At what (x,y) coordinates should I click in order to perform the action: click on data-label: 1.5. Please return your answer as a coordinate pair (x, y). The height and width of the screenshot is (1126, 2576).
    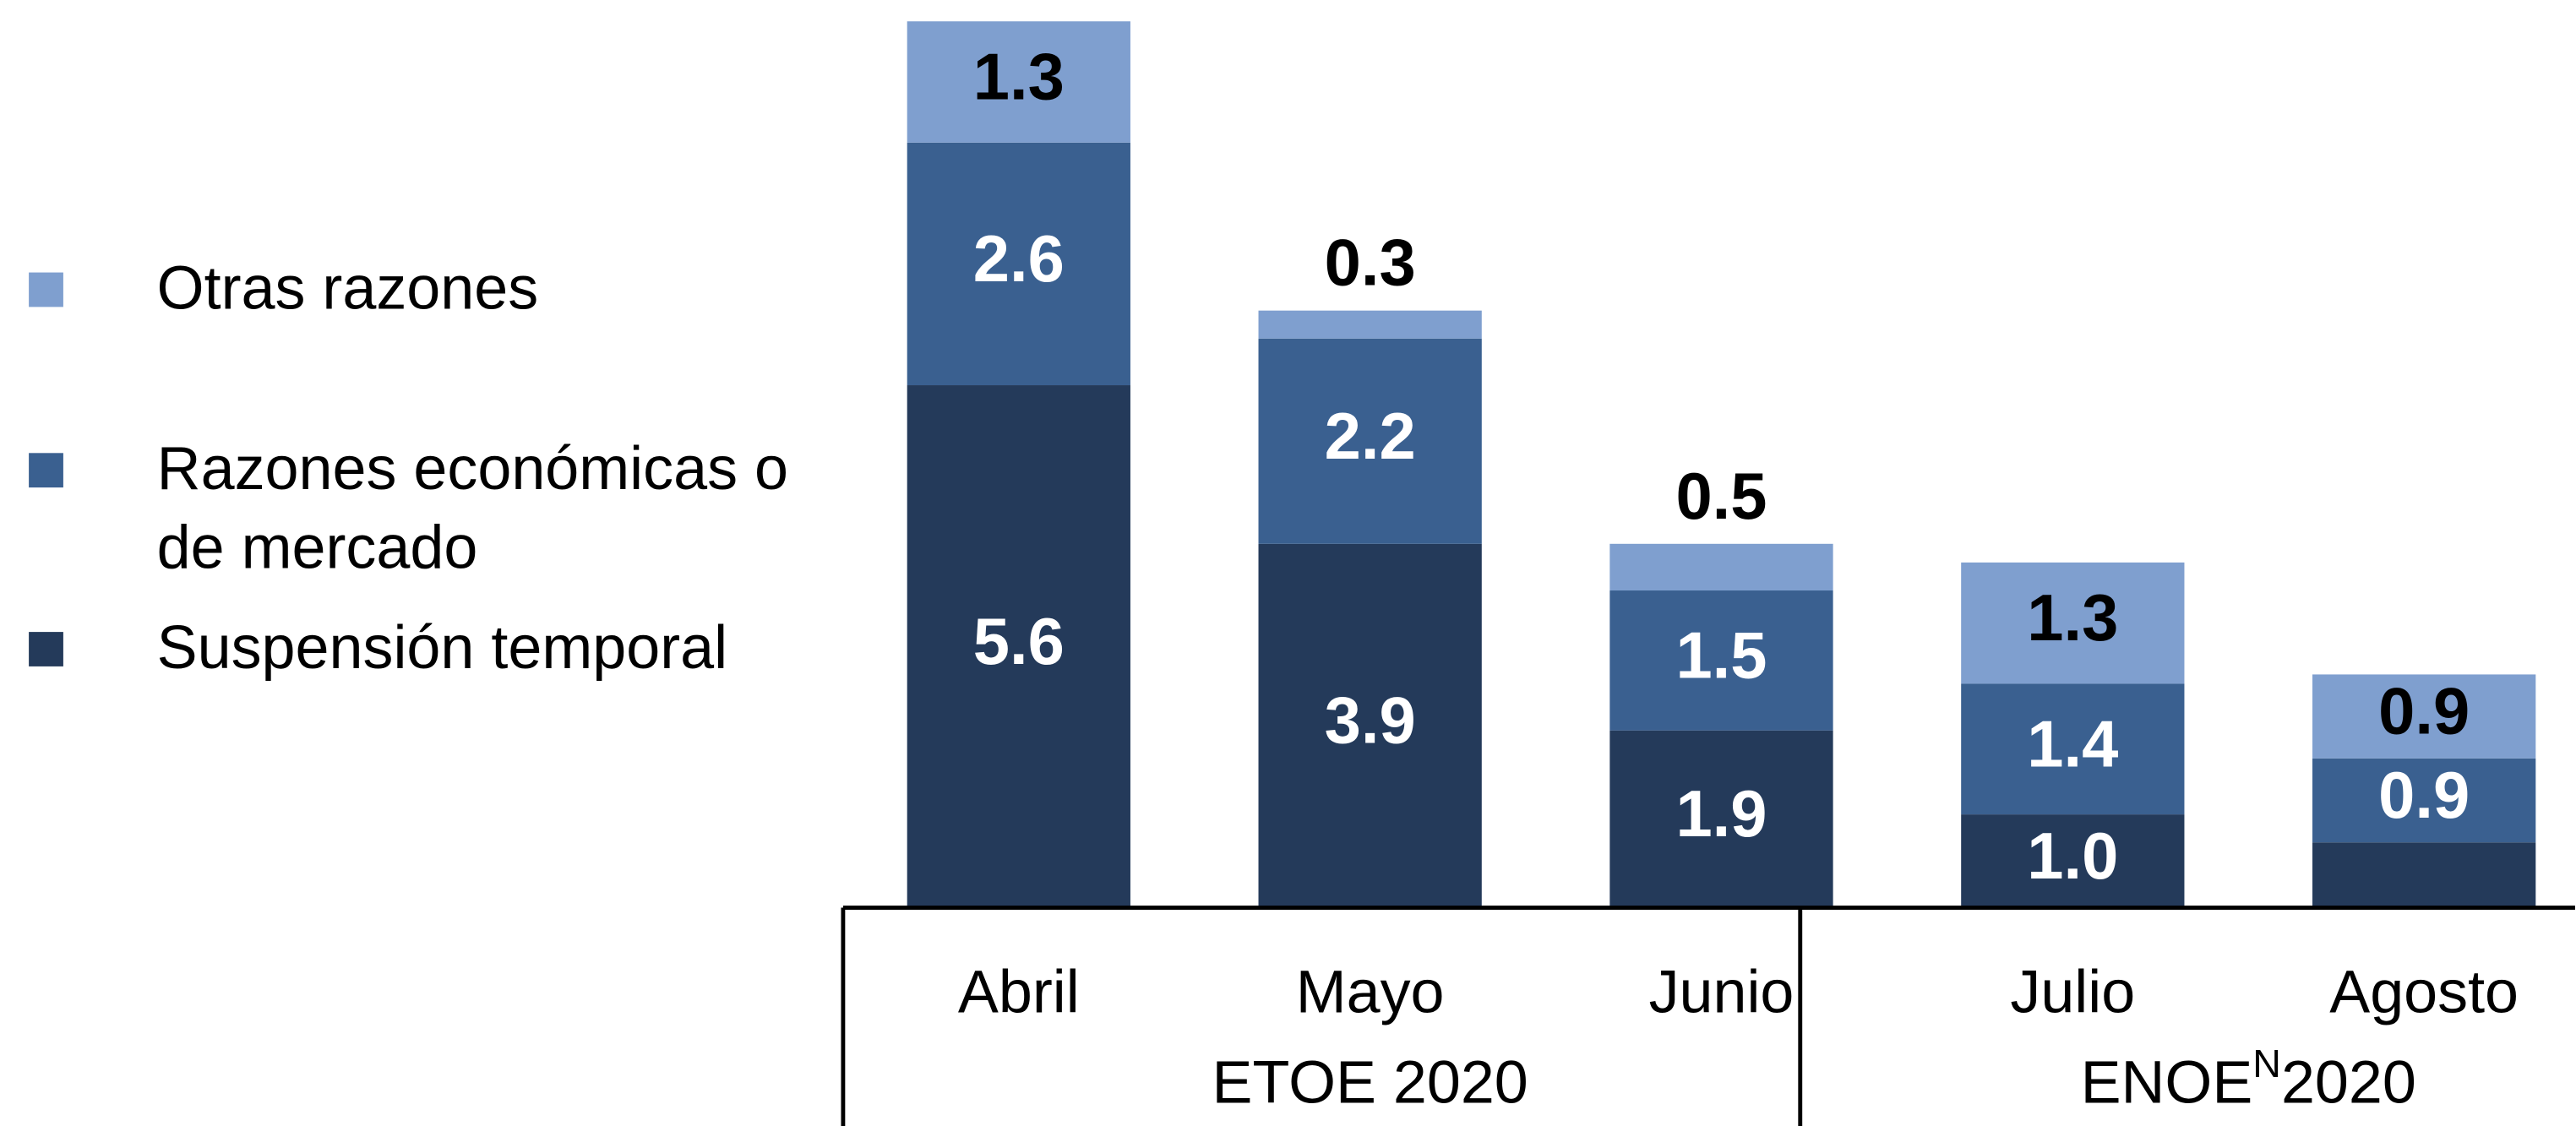
    Looking at the image, I should click on (1721, 655).